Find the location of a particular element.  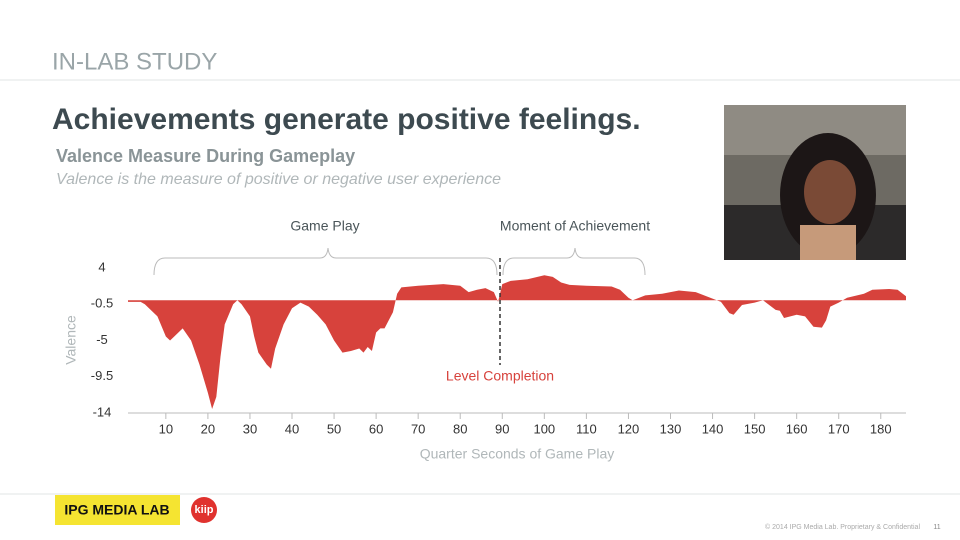

section-label: IN-LAB STUDY is located at coordinates (134, 61).